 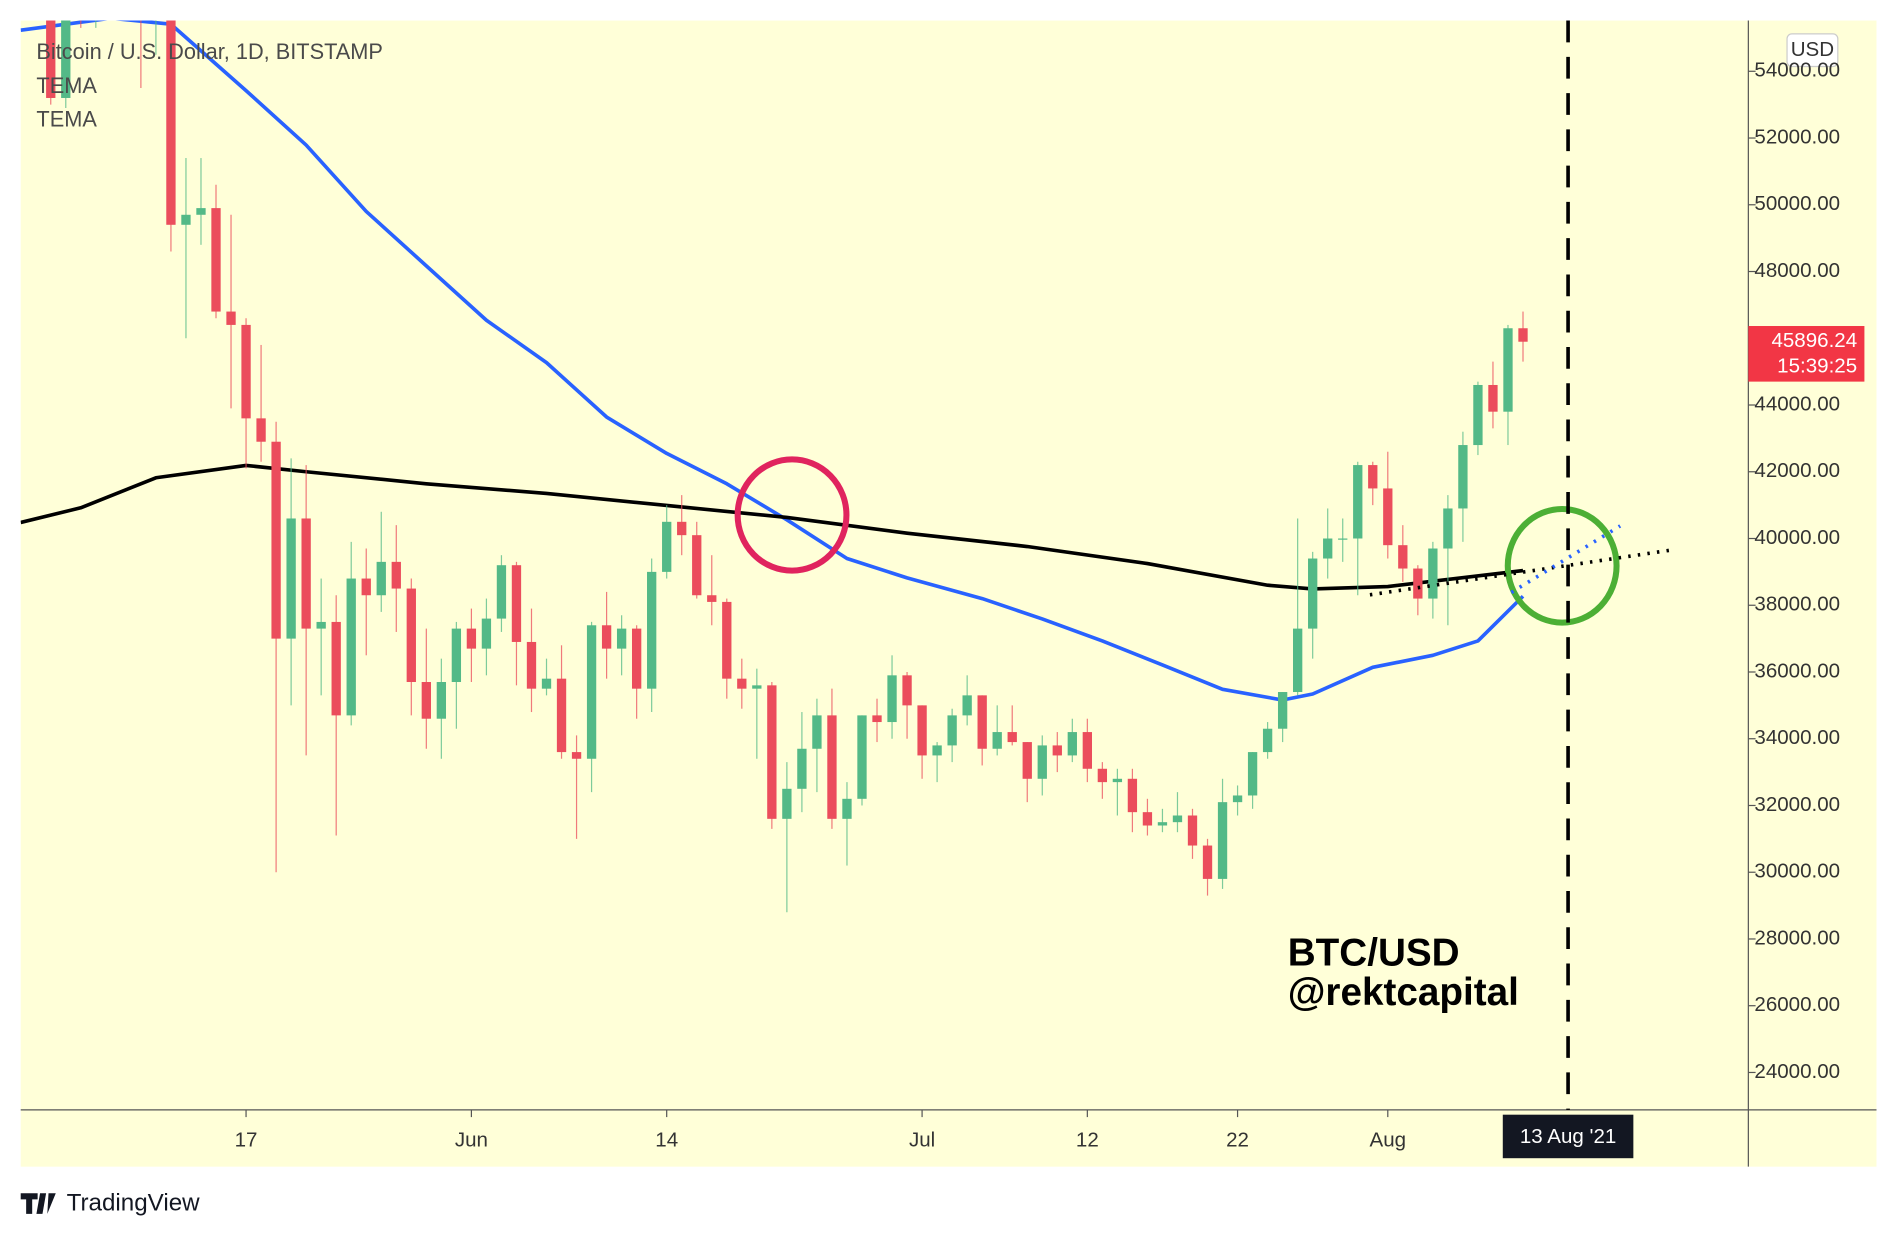 What do you see at coordinates (1203, 541) in the screenshot?
I see `overlay` at bounding box center [1203, 541].